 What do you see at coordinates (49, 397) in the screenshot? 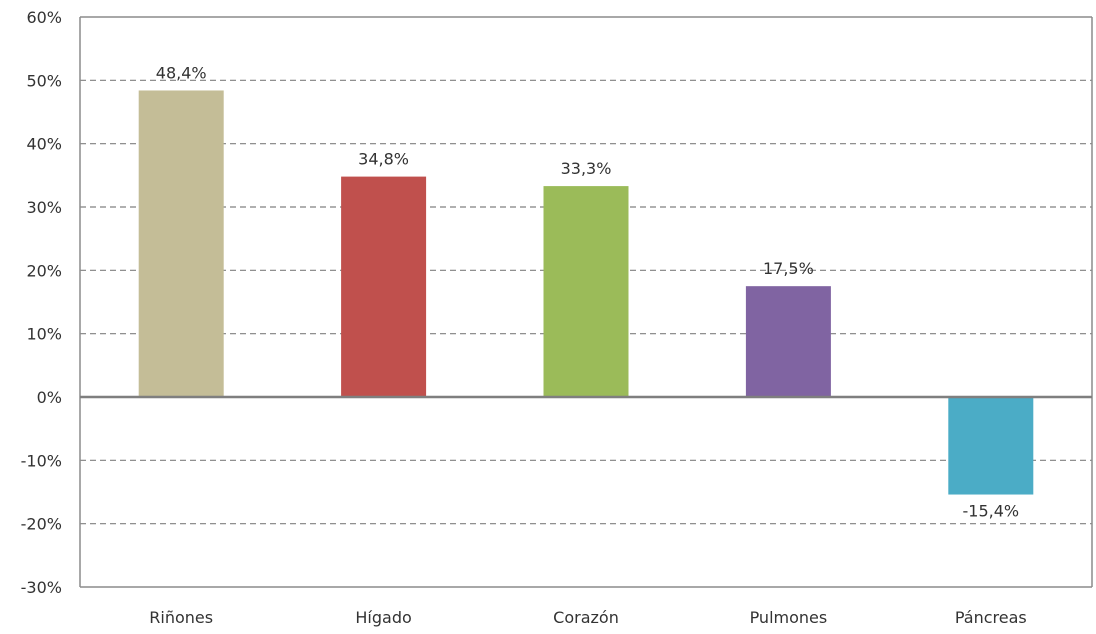
I see `y-tick-label: 0%` at bounding box center [49, 397].